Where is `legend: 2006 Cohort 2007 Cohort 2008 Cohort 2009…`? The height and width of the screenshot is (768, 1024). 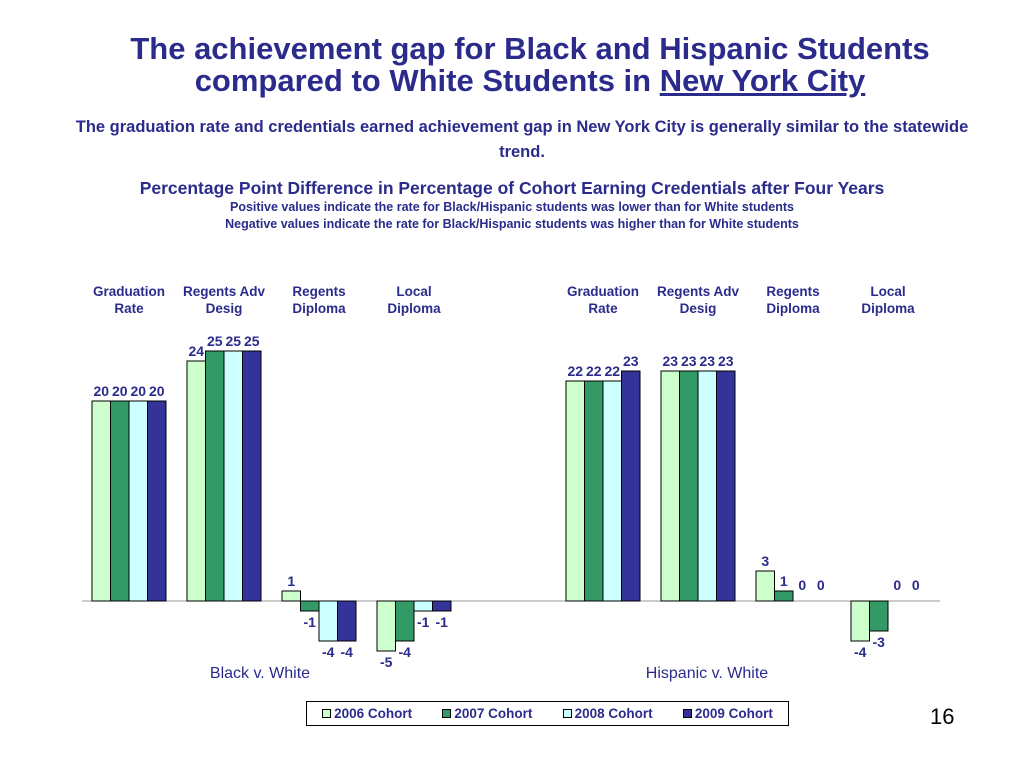 legend: 2006 Cohort 2007 Cohort 2008 Cohort 2009… is located at coordinates (547, 713).